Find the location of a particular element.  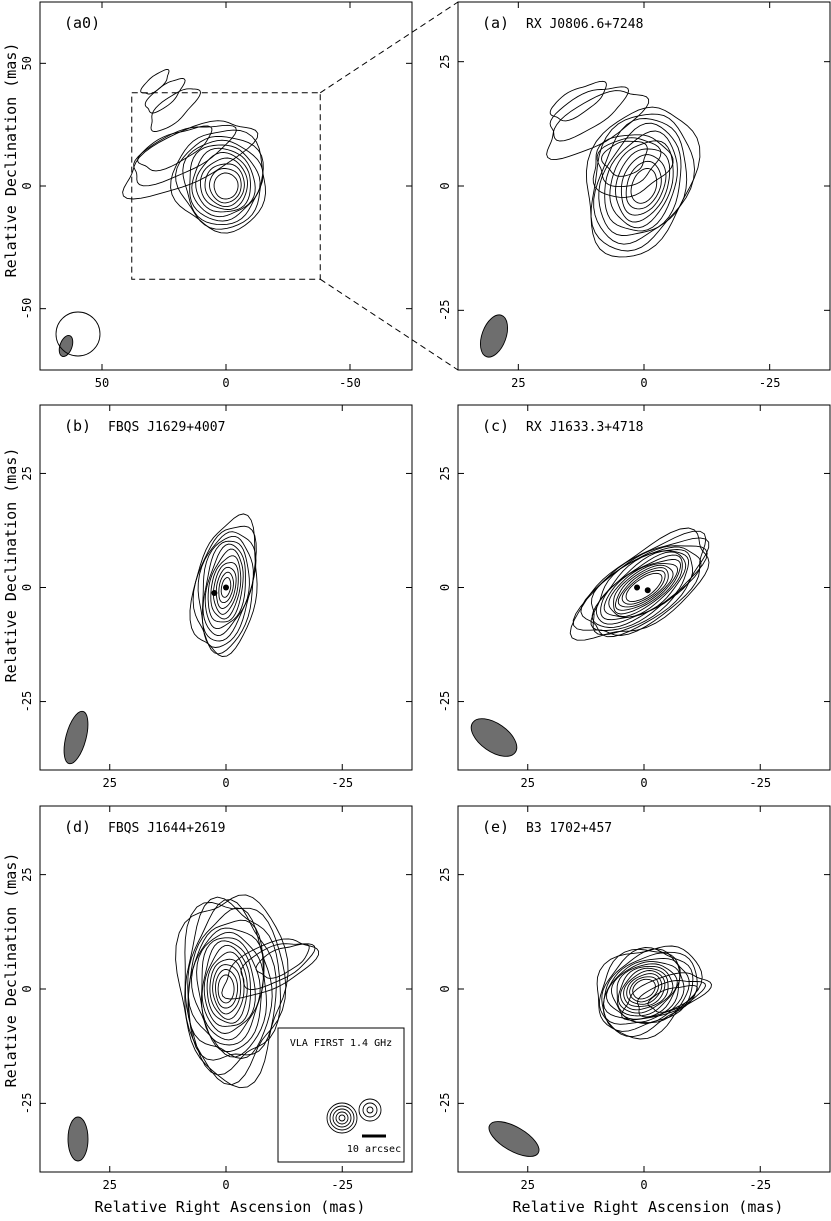

contours-a is located at coordinates (623, 169).